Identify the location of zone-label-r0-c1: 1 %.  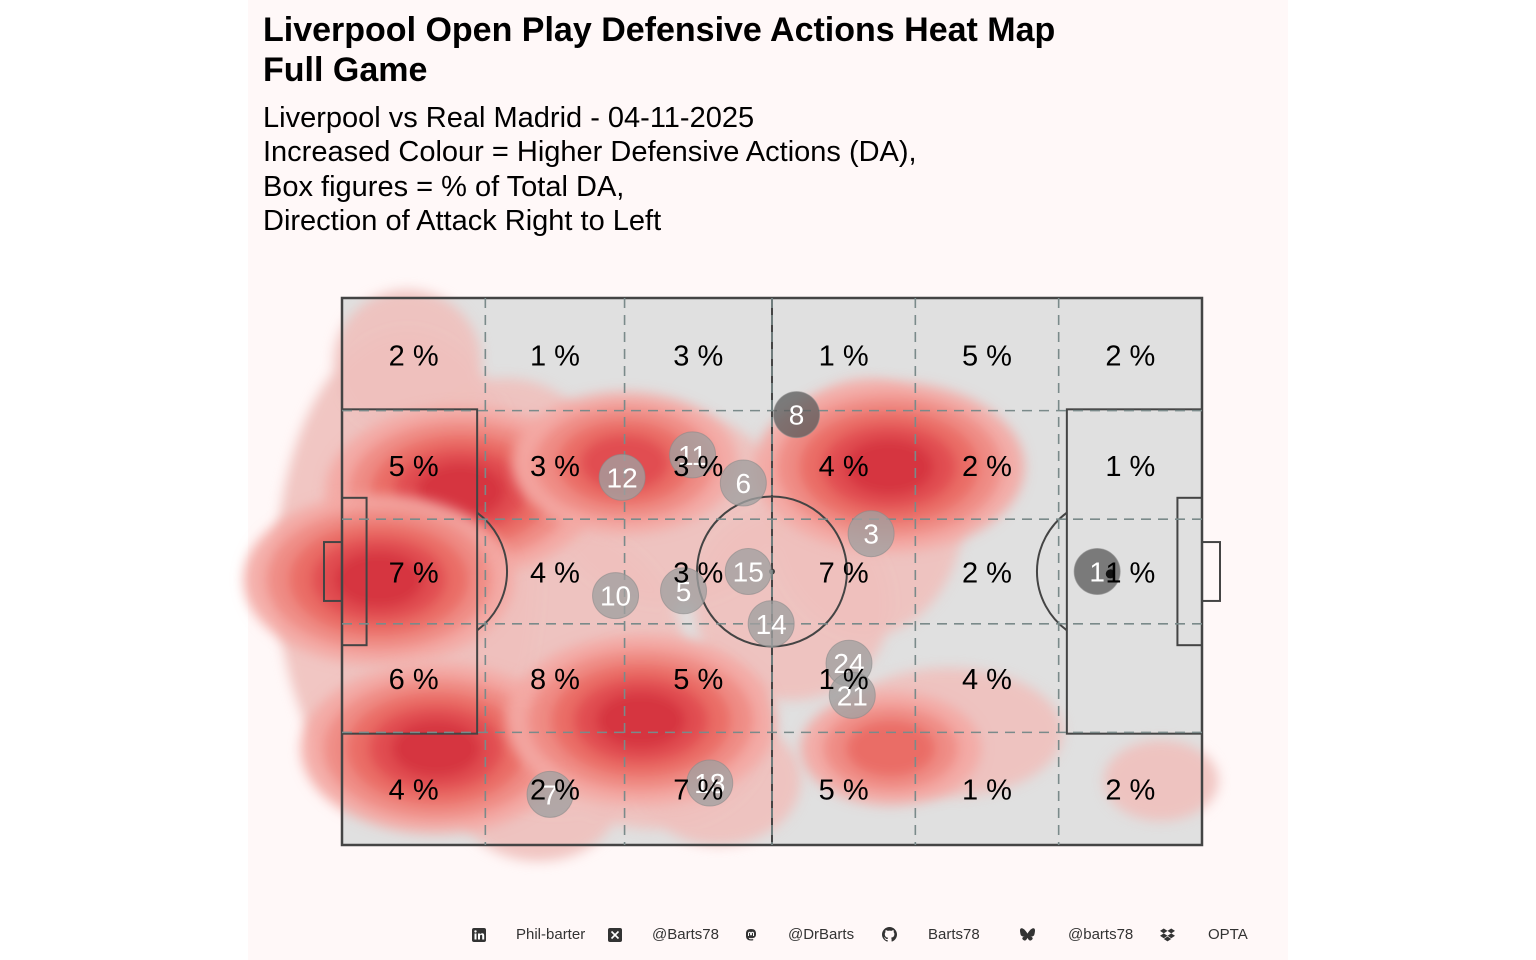
(555, 356).